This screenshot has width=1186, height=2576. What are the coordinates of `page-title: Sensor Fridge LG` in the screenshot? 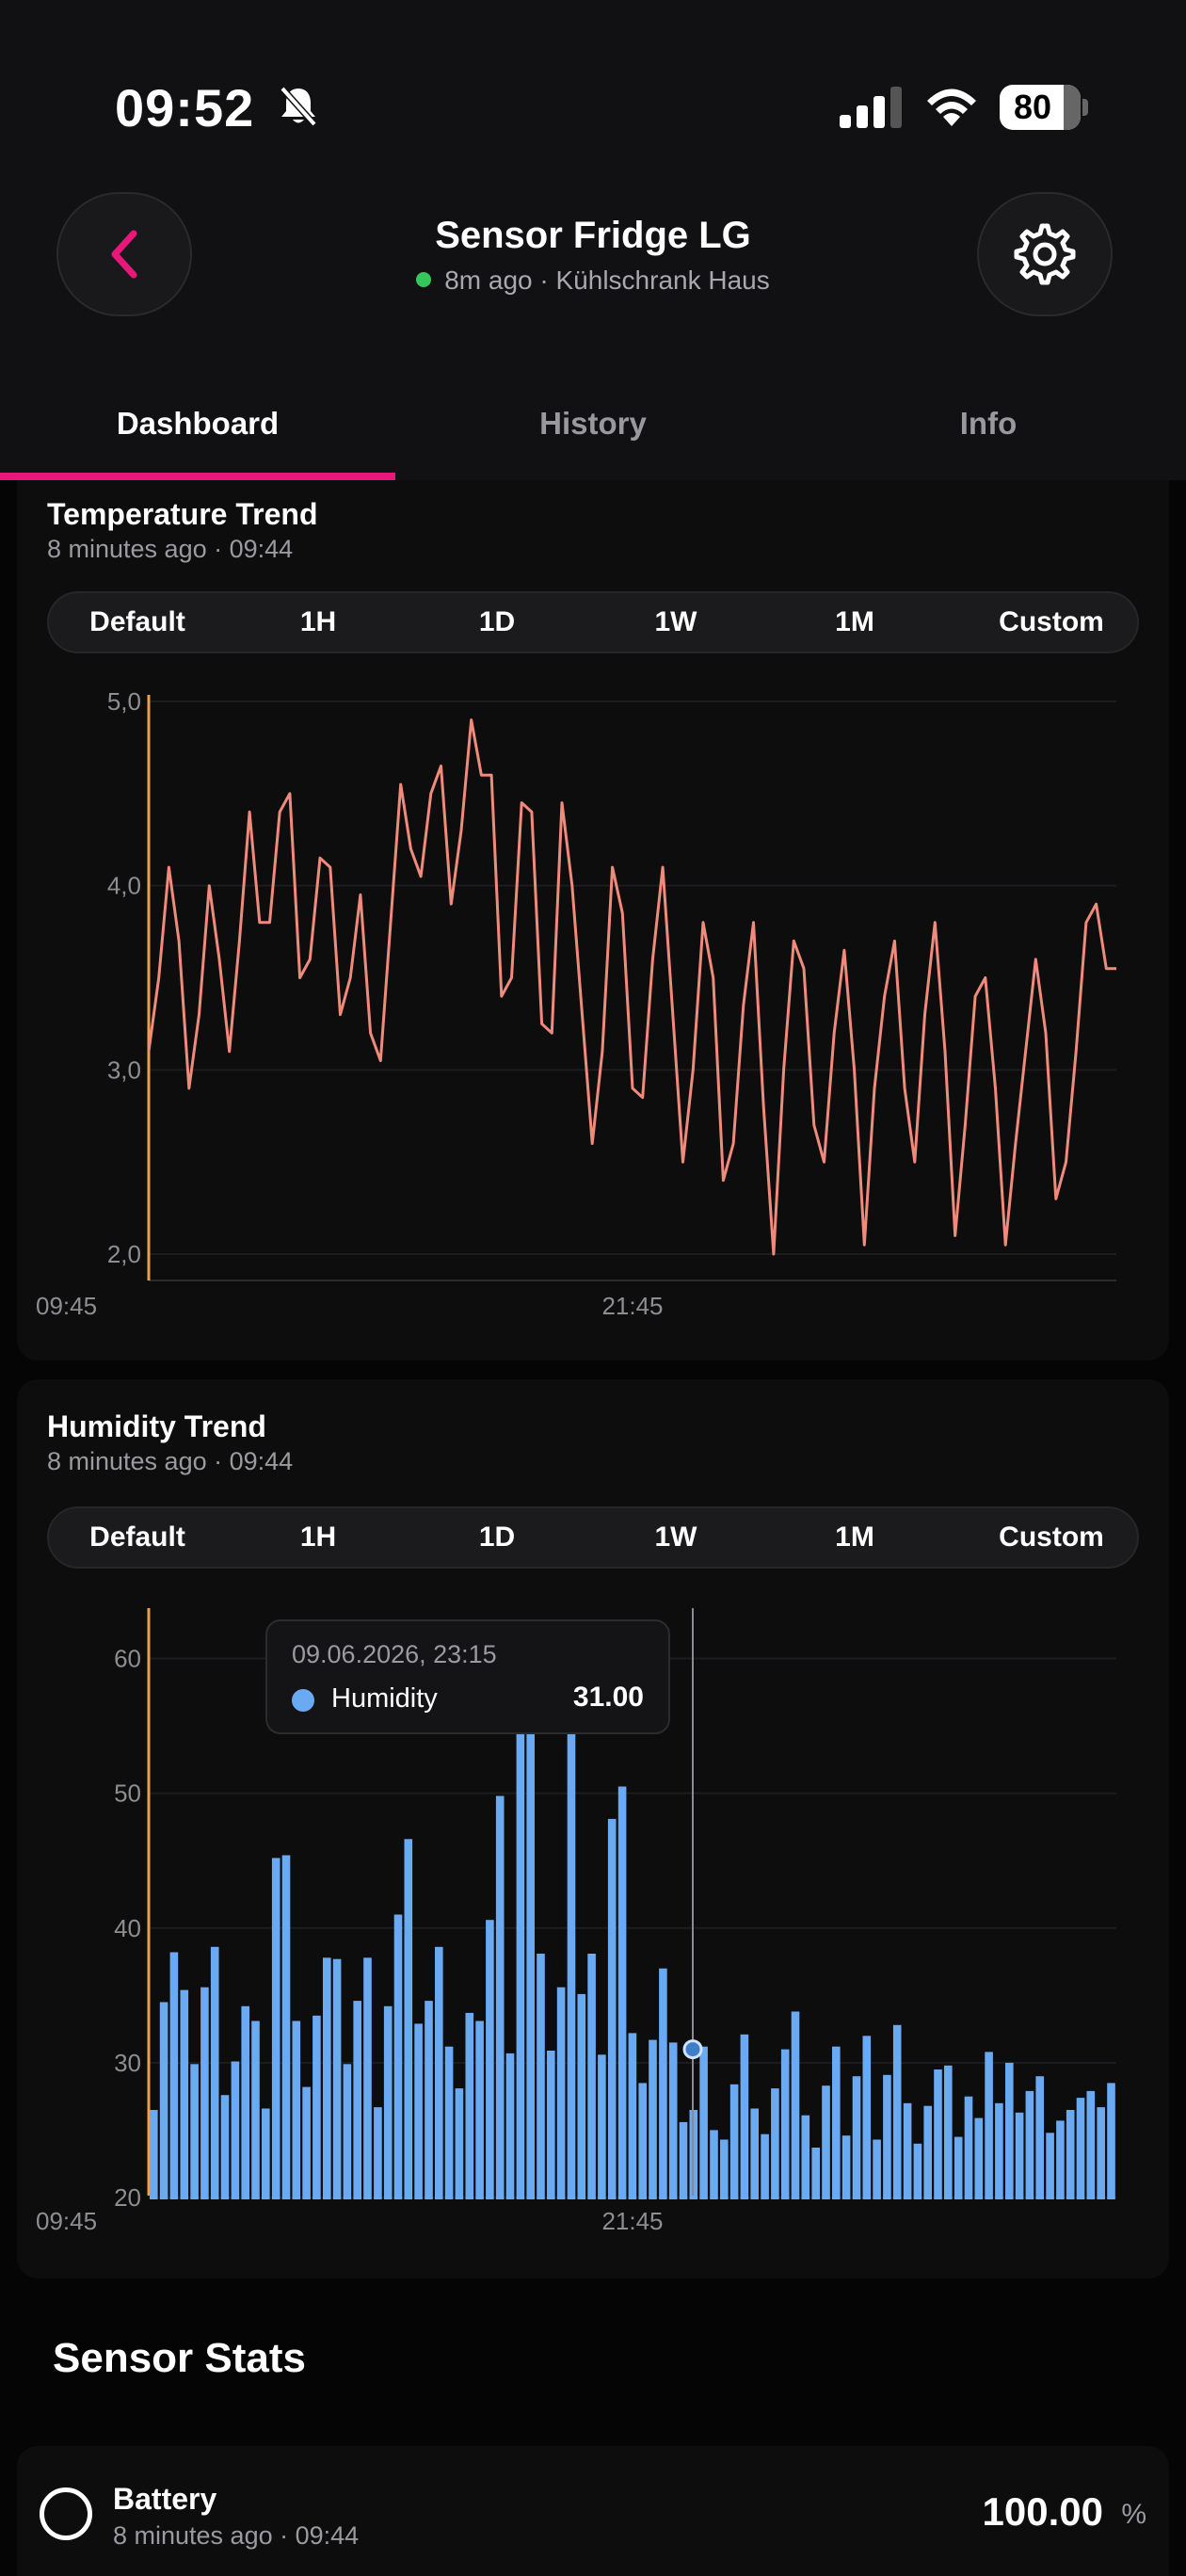 It's located at (593, 235).